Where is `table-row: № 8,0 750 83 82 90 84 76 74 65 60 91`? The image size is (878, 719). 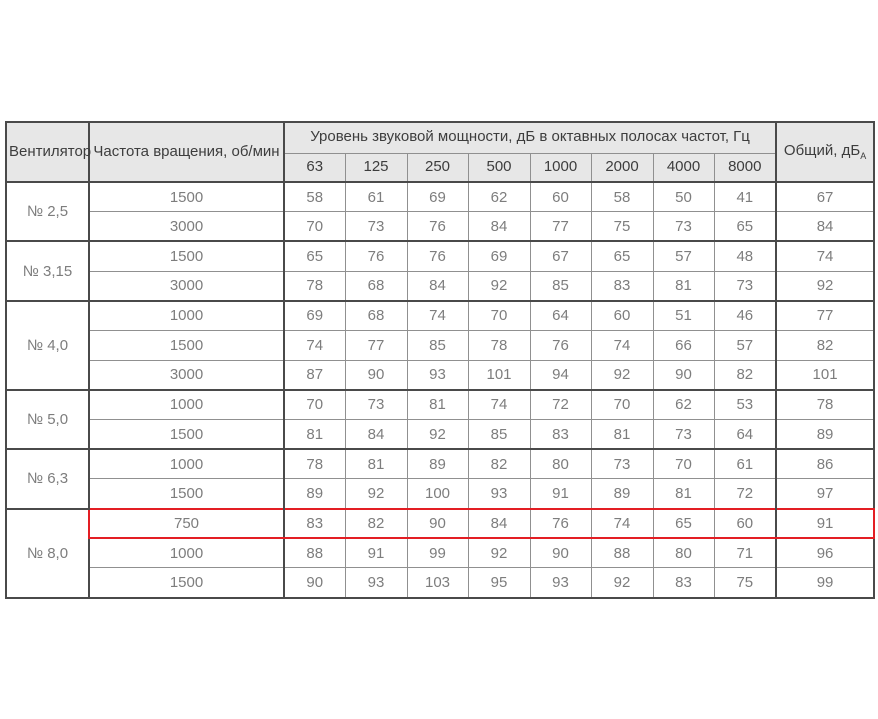
table-row: № 8,0 750 83 82 90 84 76 74 65 60 91 is located at coordinates (441, 552).